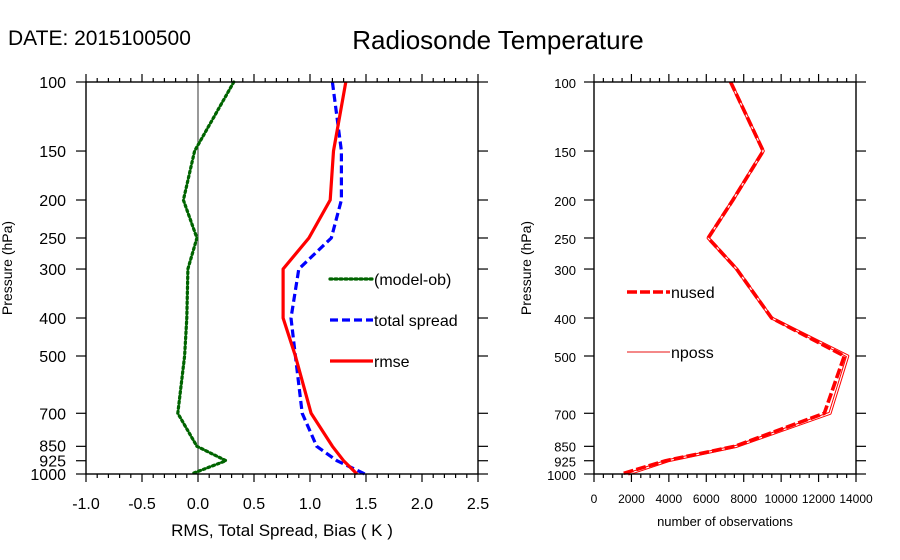 Image resolution: width=900 pixels, height=560 pixels. What do you see at coordinates (743, 499) in the screenshot?
I see `x-tick-label: 8000` at bounding box center [743, 499].